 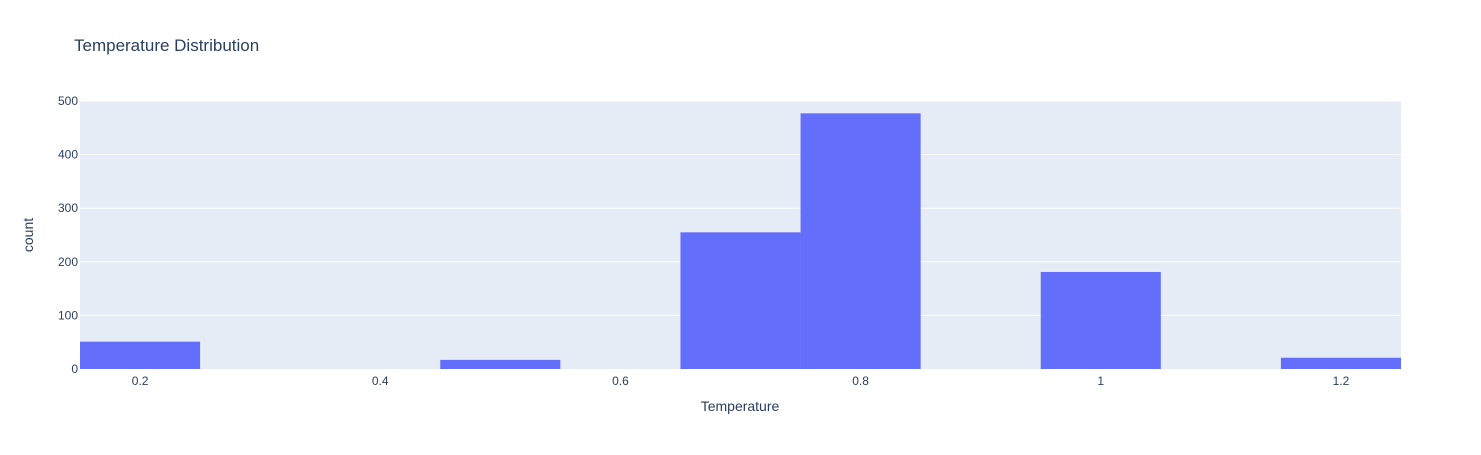 I want to click on x-tick-label: 1, so click(x=1100, y=381).